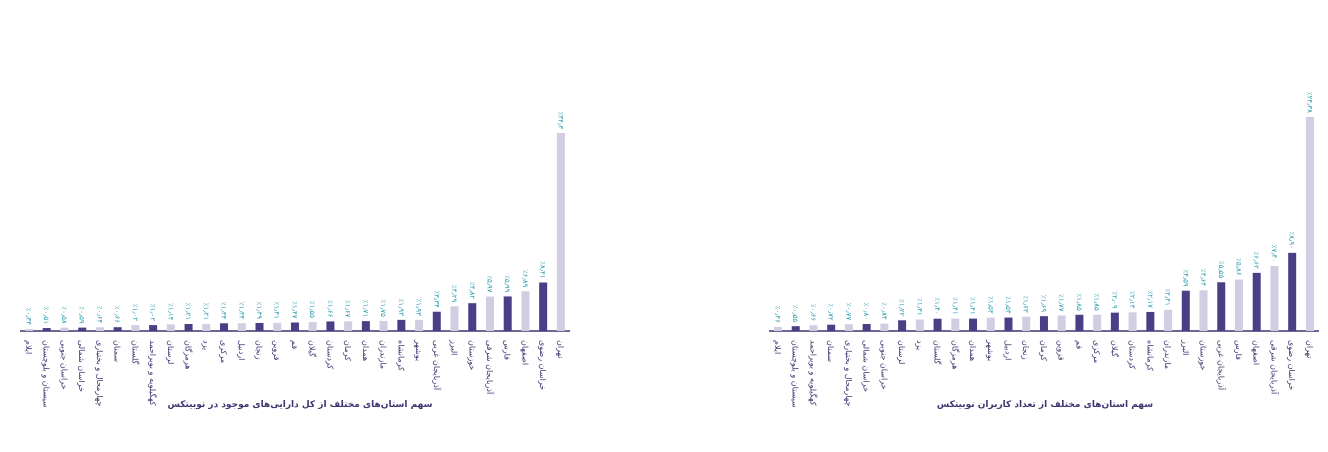  I want to click on data-label: ٪۰٫۷۲, so click(831, 312).